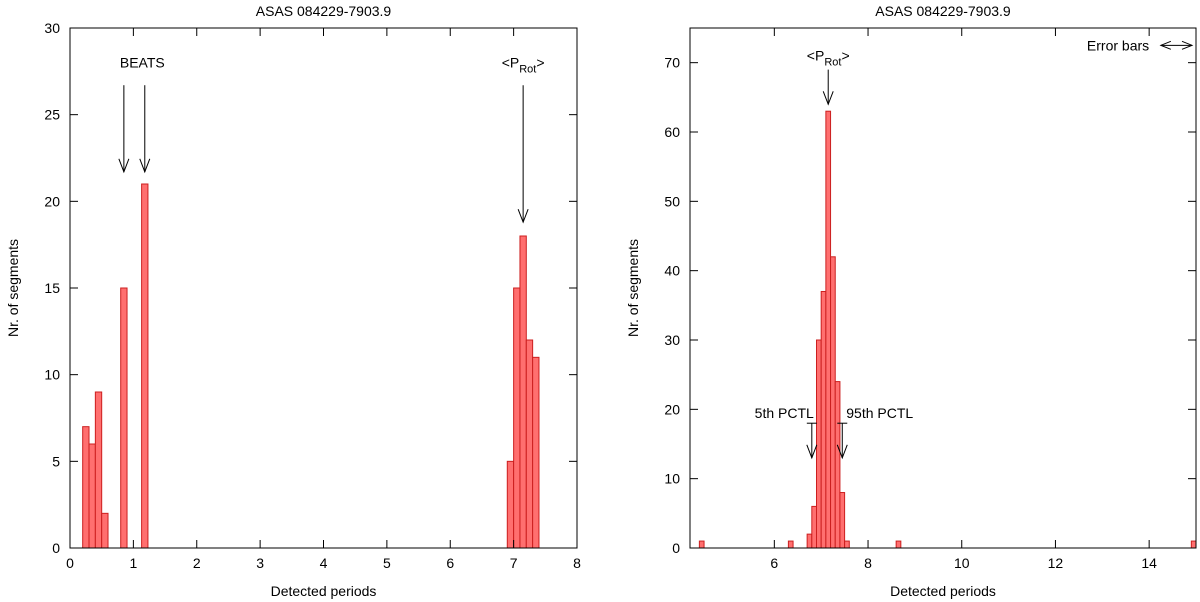  I want to click on y-tick-label: 60, so click(672, 132).